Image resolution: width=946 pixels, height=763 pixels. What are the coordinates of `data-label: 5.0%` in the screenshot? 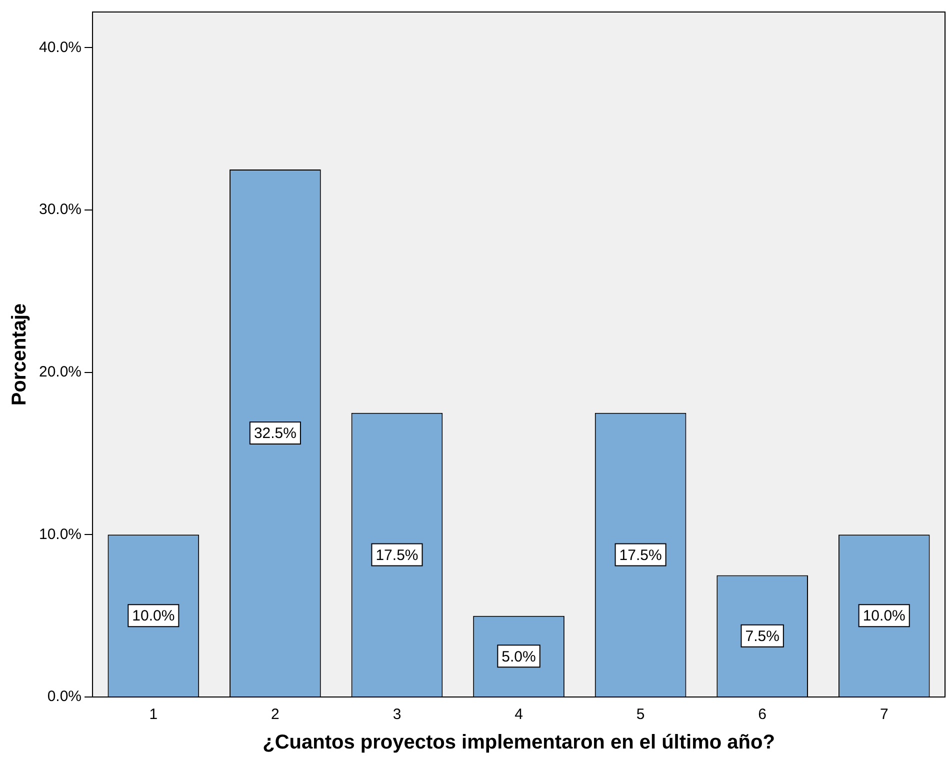 It's located at (519, 657).